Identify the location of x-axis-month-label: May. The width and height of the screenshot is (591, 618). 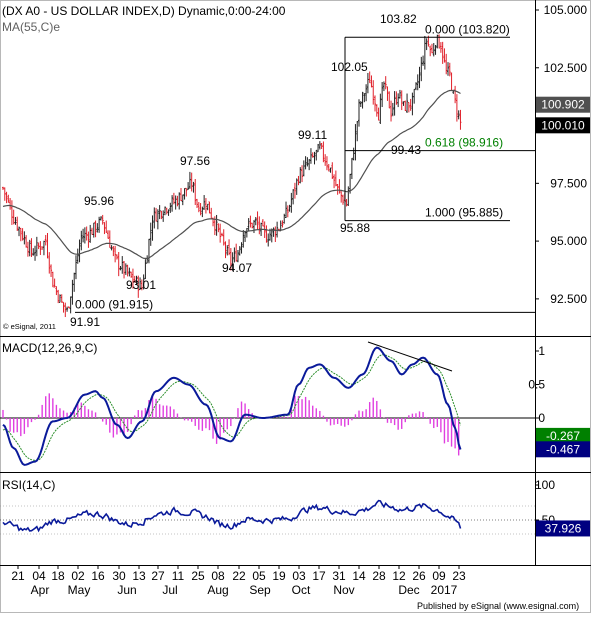
(79, 590).